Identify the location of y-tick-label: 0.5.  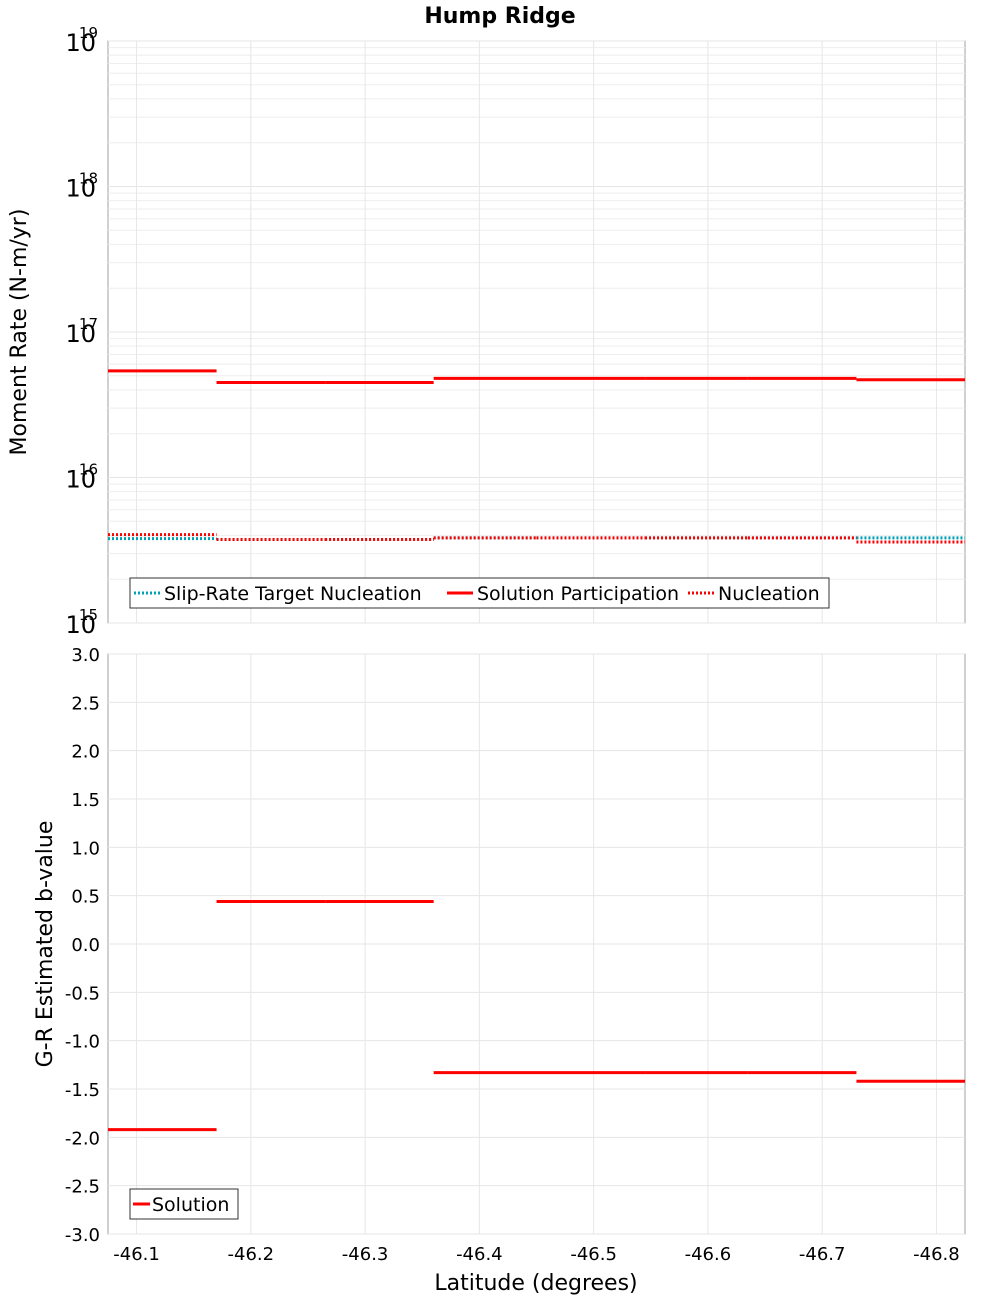
(85, 897).